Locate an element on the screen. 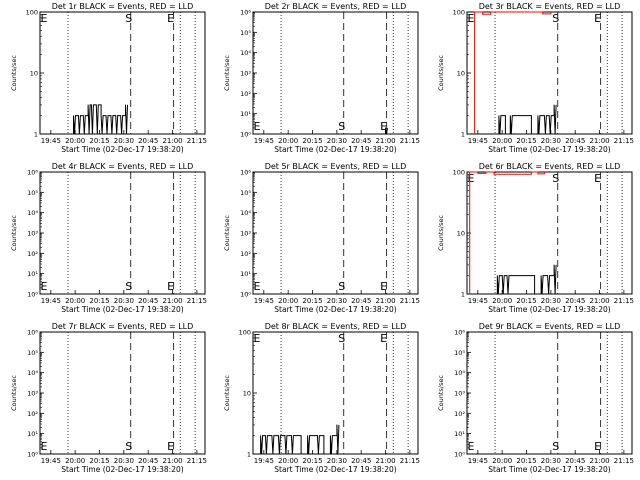  y-tick-label: 10⁰ is located at coordinates (459, 455).